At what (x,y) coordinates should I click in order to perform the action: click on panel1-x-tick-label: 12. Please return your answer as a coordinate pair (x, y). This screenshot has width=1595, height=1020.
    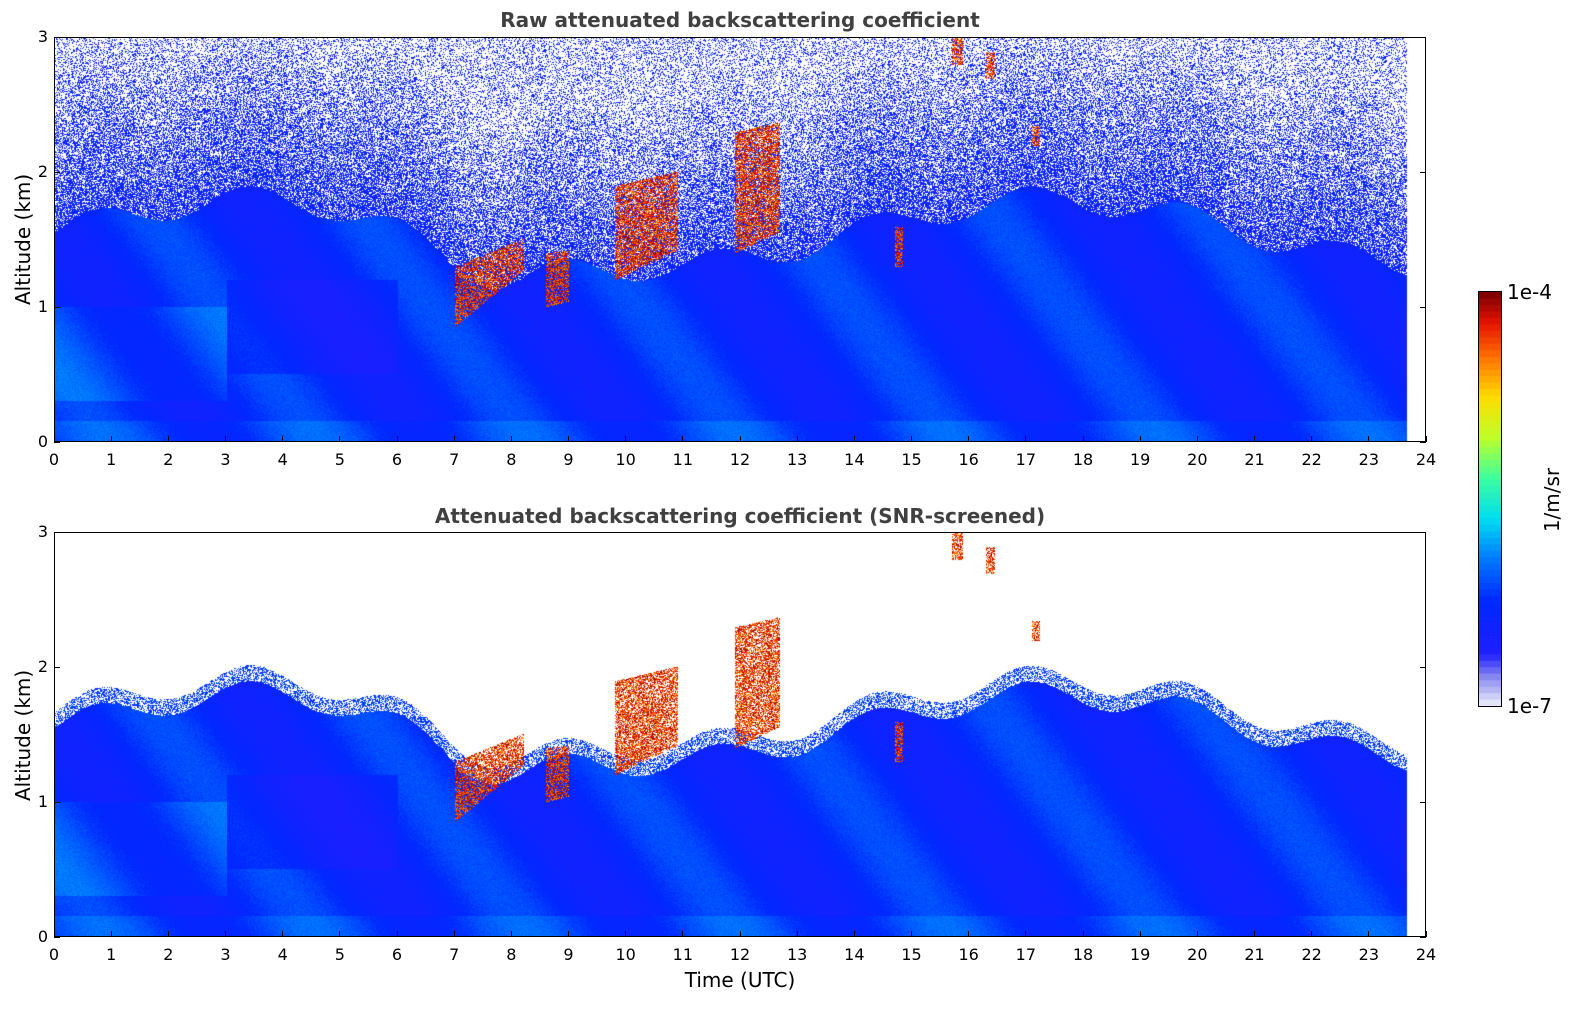
    Looking at the image, I should click on (740, 459).